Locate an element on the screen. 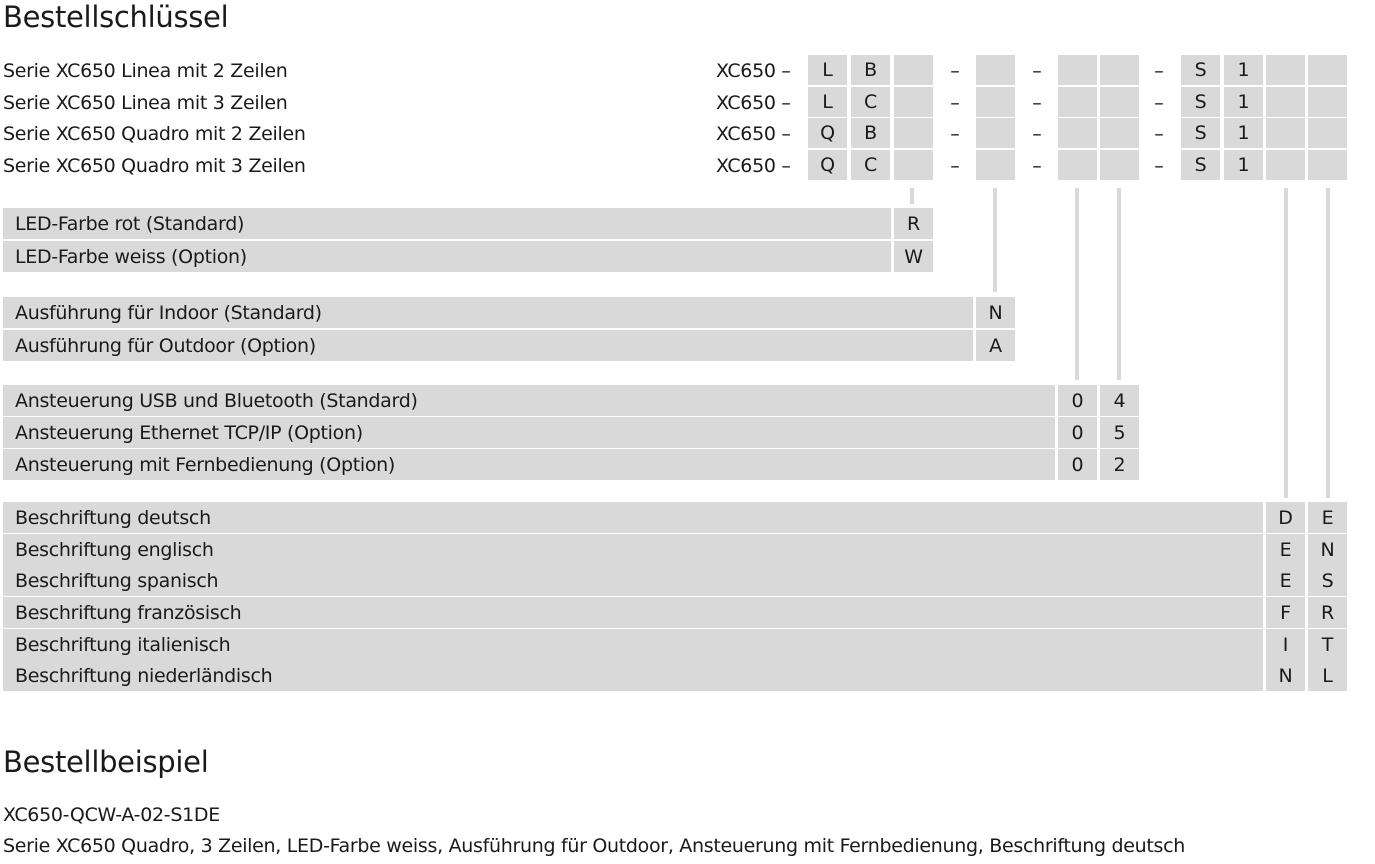 The image size is (1375, 864). led-option-label: LED-Farbe rot (Standard) is located at coordinates (447, 223).